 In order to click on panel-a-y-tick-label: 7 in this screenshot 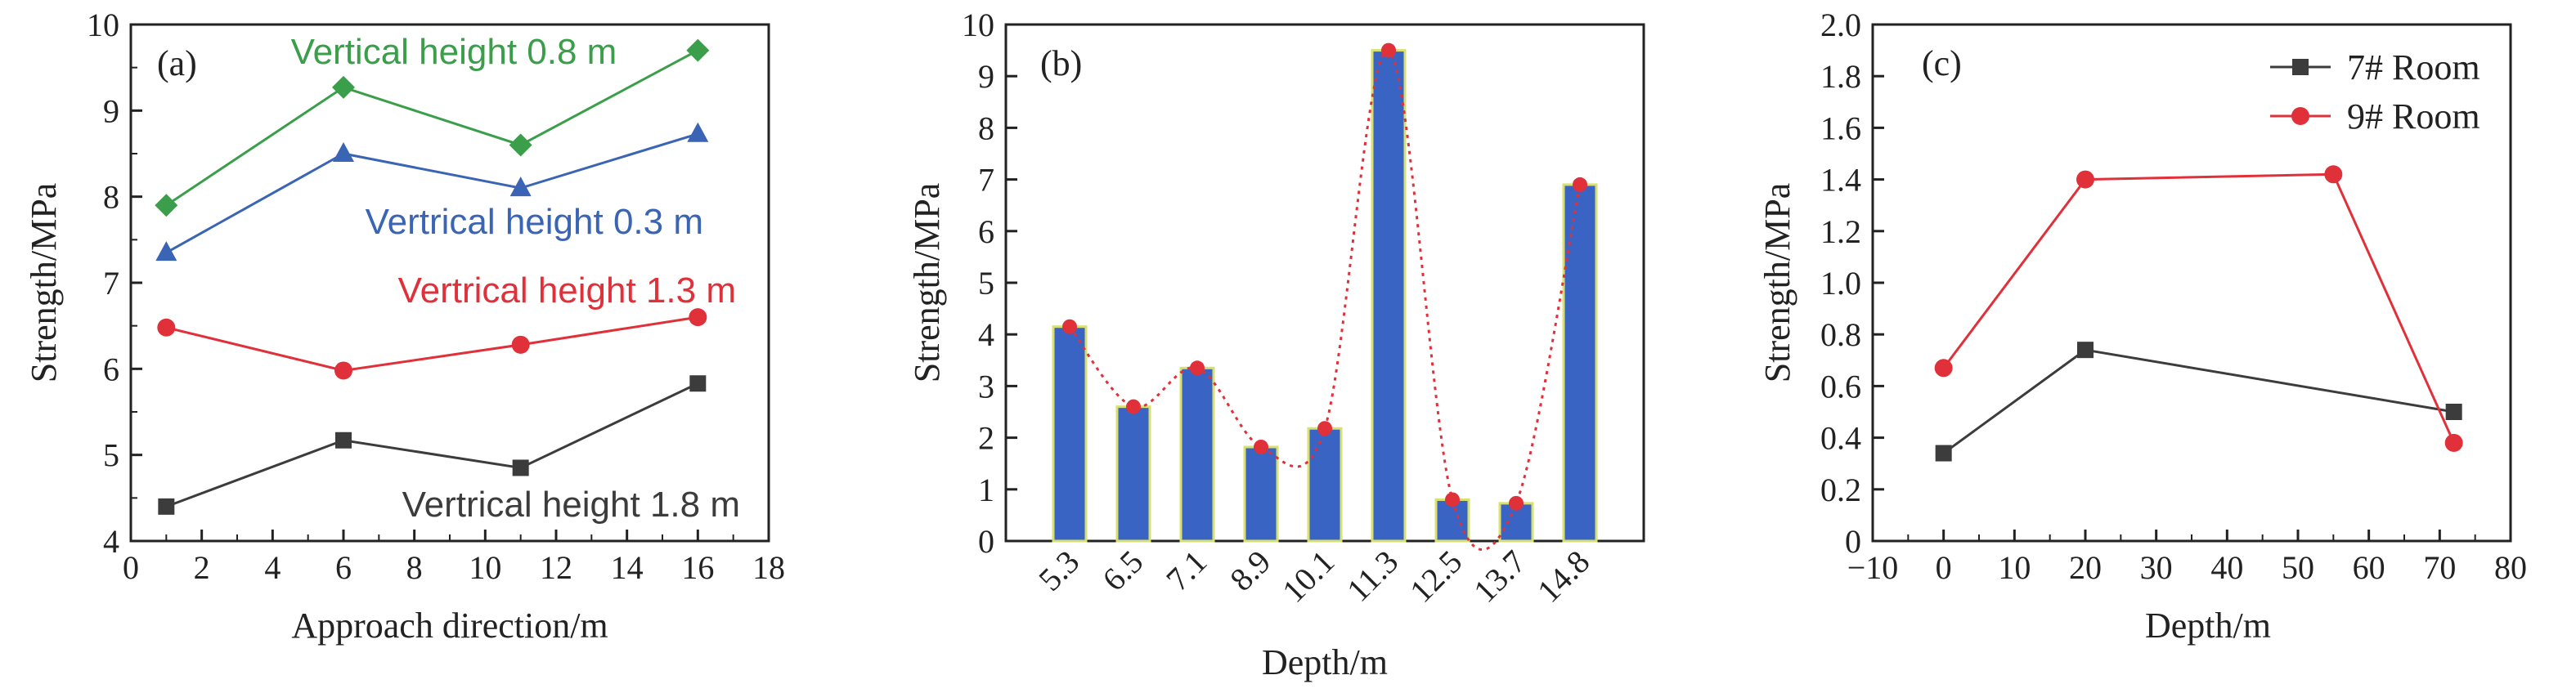, I will do `click(111, 284)`.